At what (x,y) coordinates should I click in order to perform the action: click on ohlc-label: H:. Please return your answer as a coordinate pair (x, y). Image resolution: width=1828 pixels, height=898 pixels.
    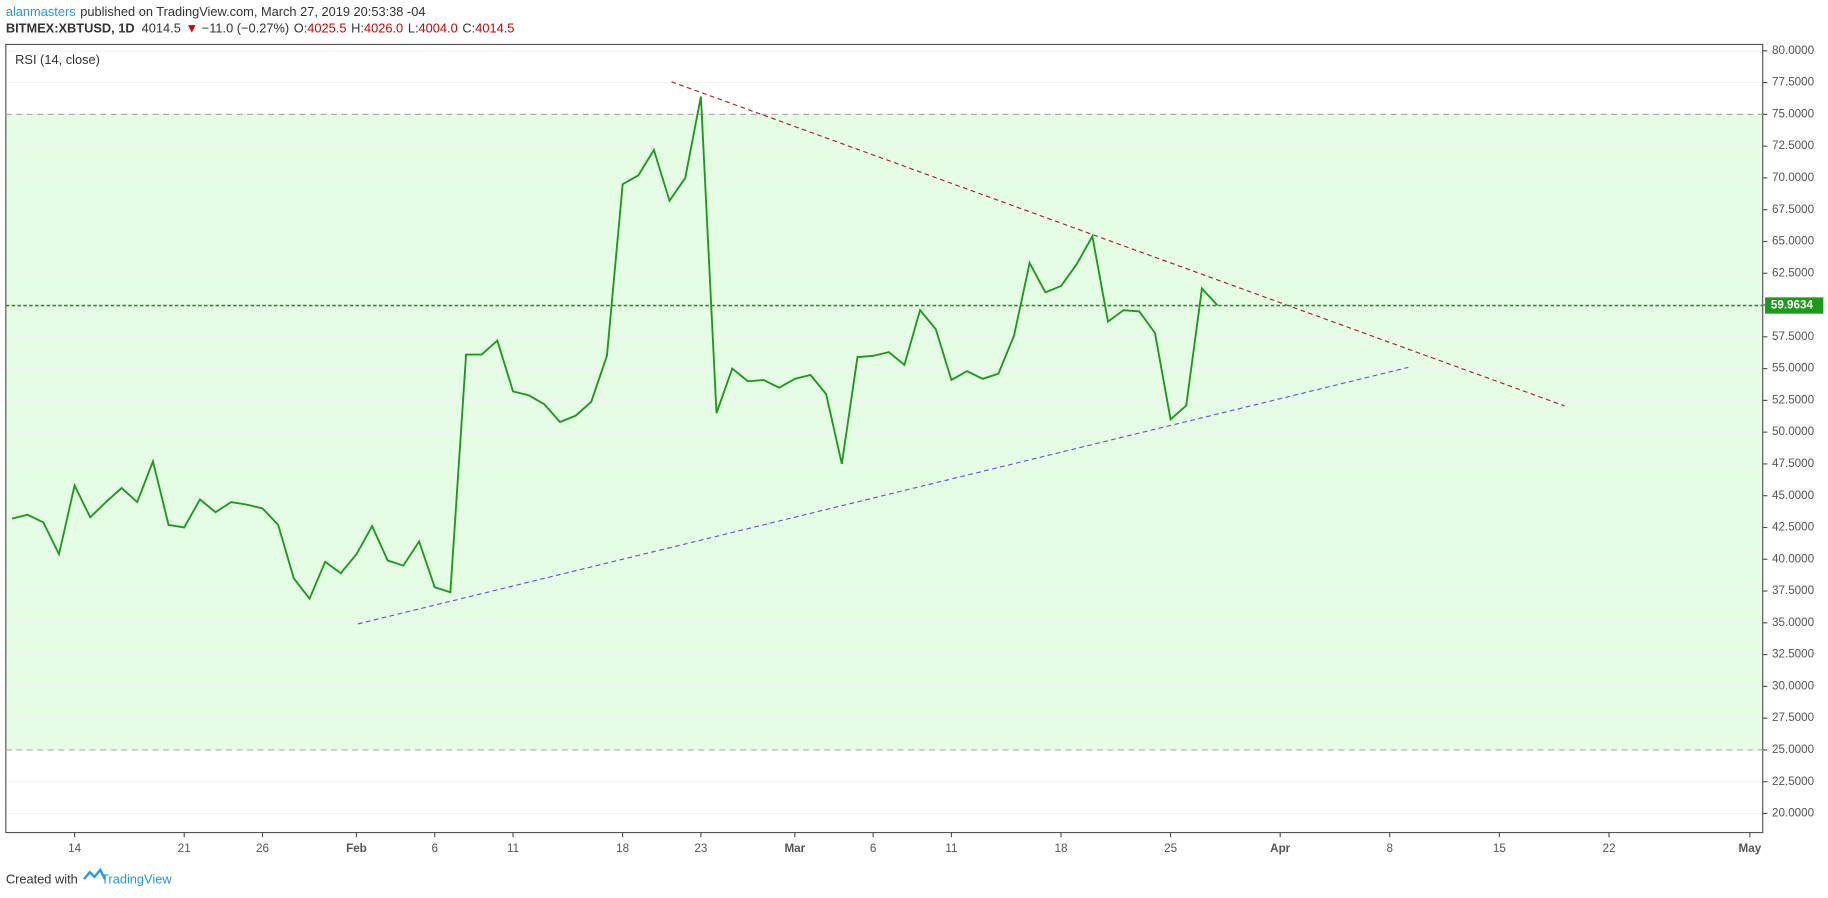
    Looking at the image, I should click on (357, 28).